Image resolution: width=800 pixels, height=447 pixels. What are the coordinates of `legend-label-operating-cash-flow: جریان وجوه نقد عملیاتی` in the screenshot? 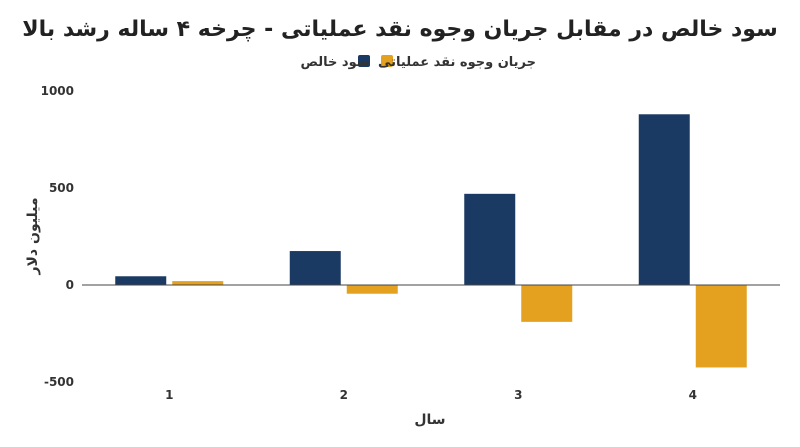 It's located at (457, 62).